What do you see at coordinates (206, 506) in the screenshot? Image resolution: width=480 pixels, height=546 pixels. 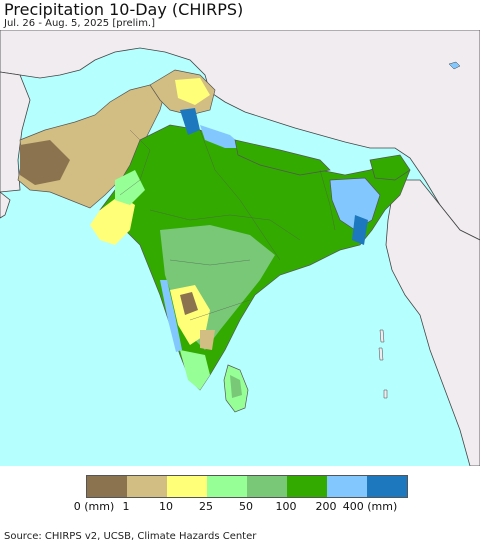 I see `legend-label: 25` at bounding box center [206, 506].